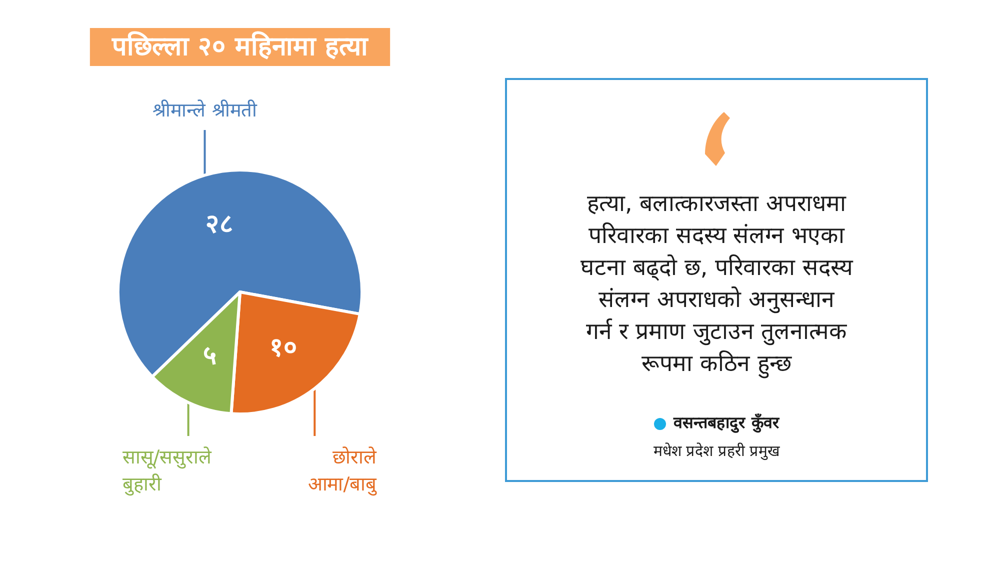  What do you see at coordinates (205, 110) in the screenshot?
I see `slice-label: श्रीमान्ले श्रीमती` at bounding box center [205, 110].